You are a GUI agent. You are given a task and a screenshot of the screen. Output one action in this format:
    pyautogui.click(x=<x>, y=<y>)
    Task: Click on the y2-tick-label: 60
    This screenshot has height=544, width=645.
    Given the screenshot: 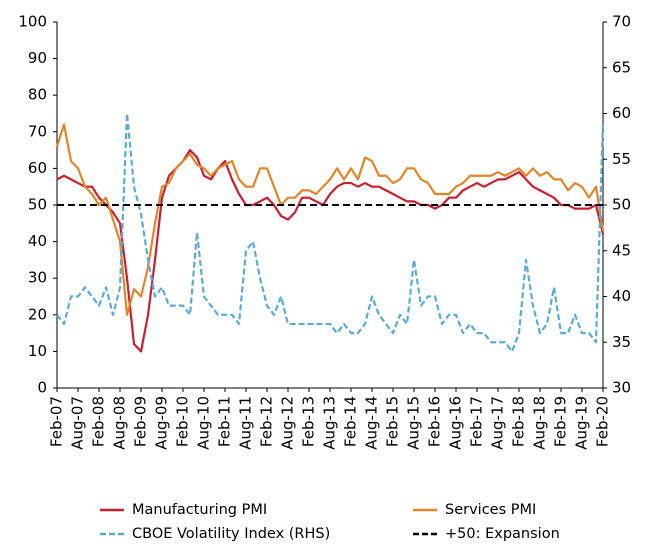 What is the action you would take?
    pyautogui.click(x=621, y=113)
    